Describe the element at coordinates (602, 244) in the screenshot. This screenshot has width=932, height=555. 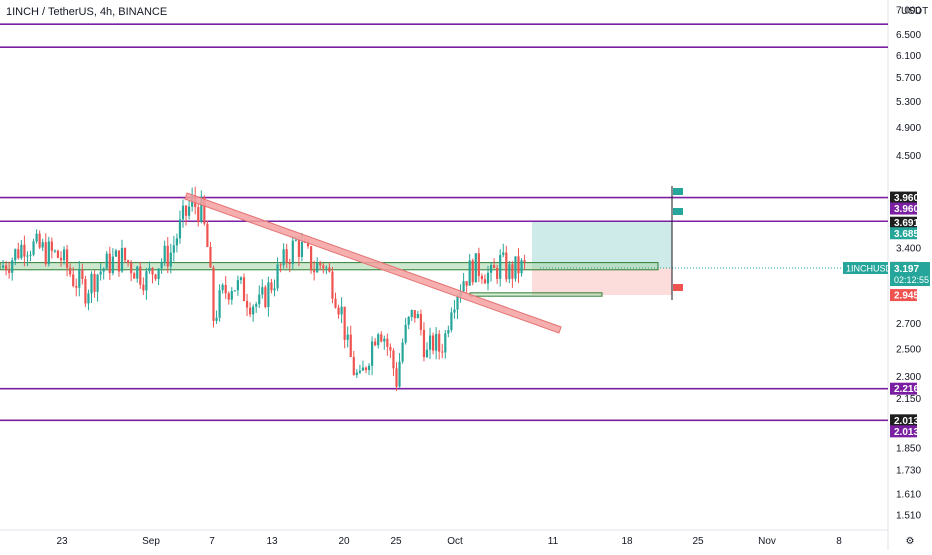
I see `target-zone` at that location.